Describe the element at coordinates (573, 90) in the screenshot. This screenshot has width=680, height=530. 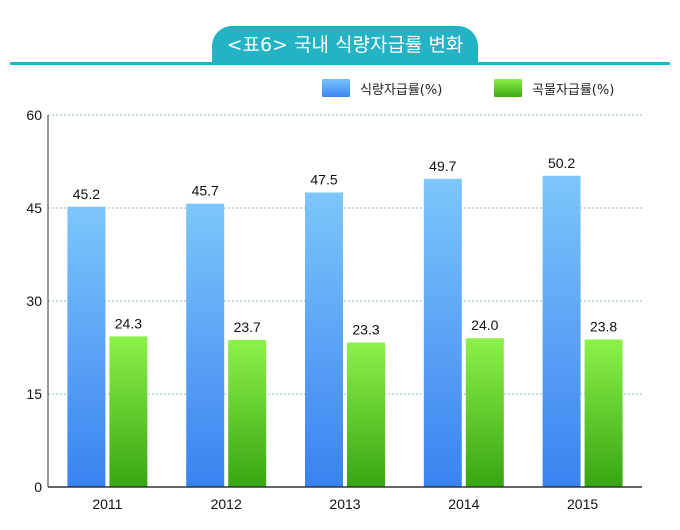
I see `legend-label-grain: 곡물자급률(%)` at that location.